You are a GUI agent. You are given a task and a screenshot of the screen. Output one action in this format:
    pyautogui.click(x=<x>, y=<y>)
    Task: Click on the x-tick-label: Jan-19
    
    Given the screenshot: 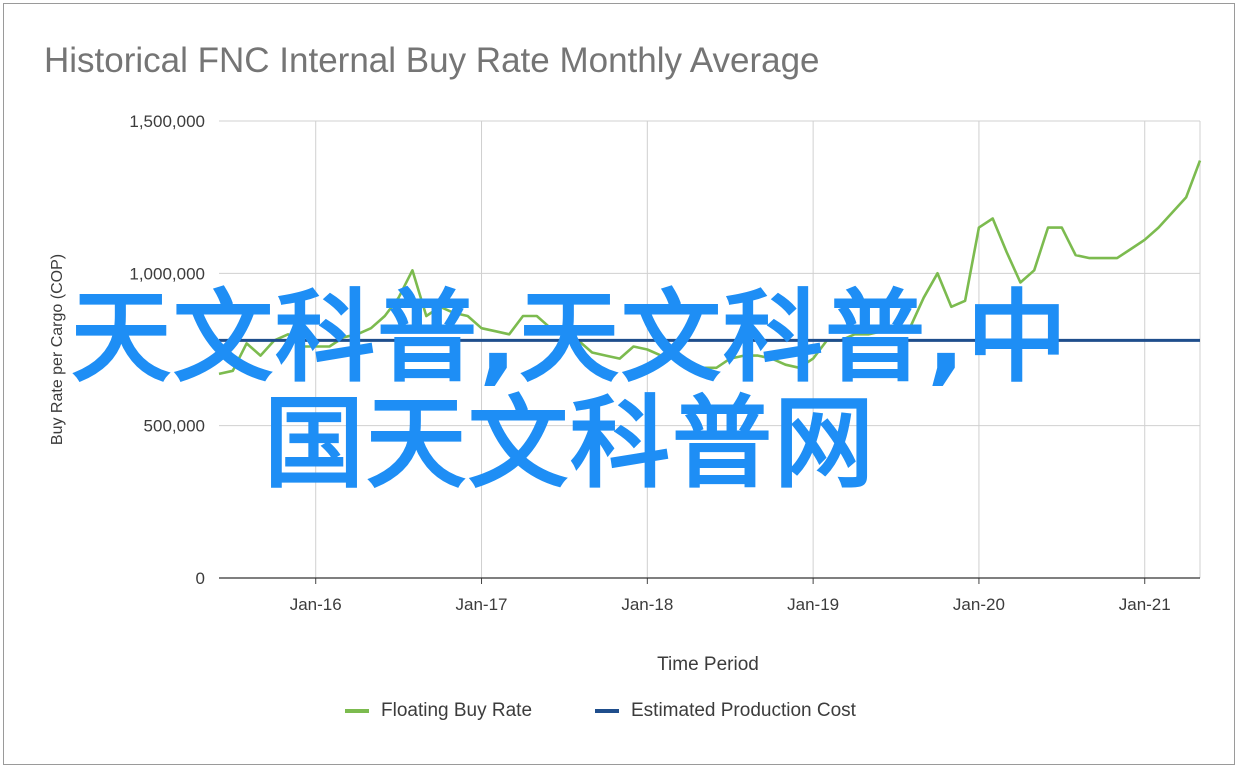 What is the action you would take?
    pyautogui.click(x=813, y=604)
    